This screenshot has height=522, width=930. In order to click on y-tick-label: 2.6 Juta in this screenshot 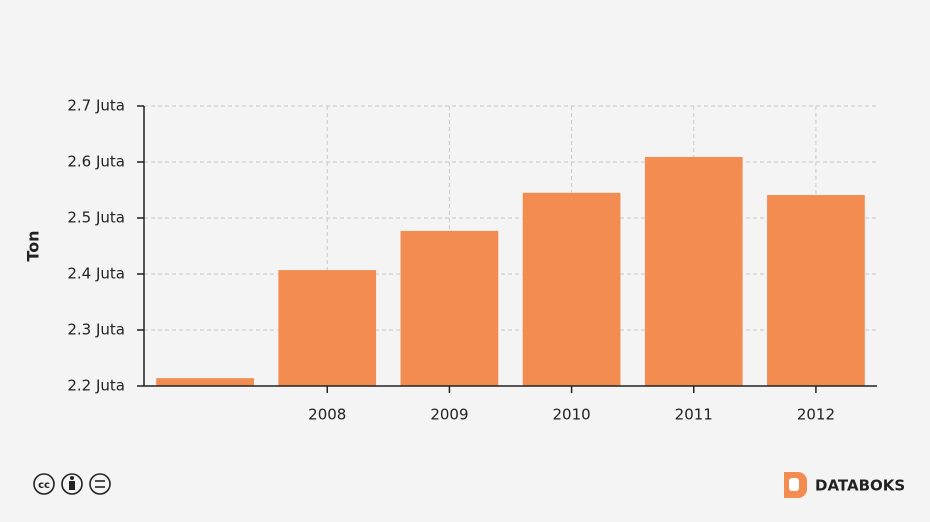, I will do `click(96, 162)`.